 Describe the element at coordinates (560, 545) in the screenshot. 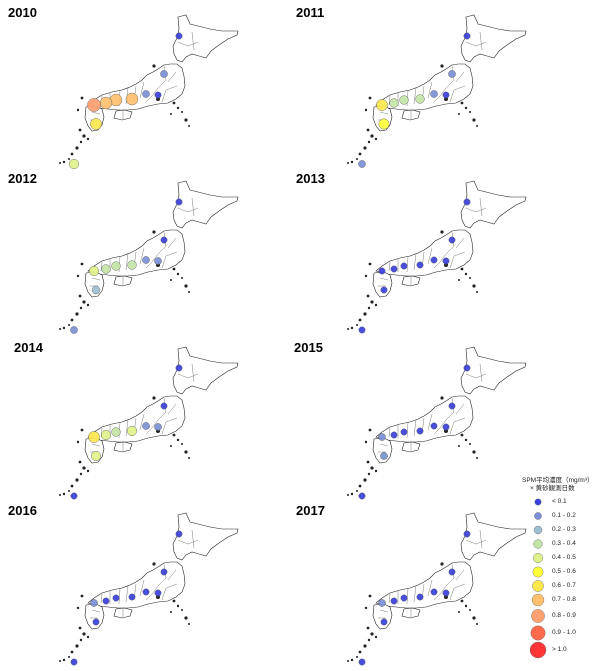

I see `legend-item: 0.3 - 0.4` at that location.